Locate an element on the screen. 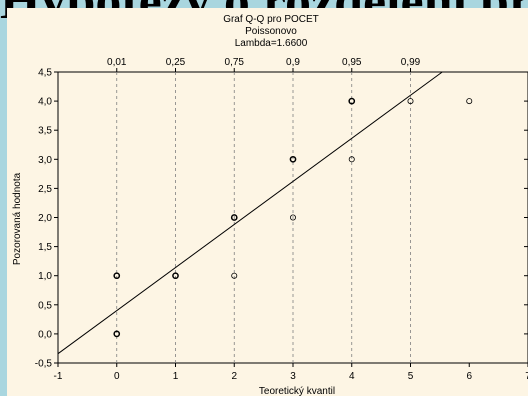 This screenshot has width=528, height=396. x-tick-label: 6 is located at coordinates (469, 376).